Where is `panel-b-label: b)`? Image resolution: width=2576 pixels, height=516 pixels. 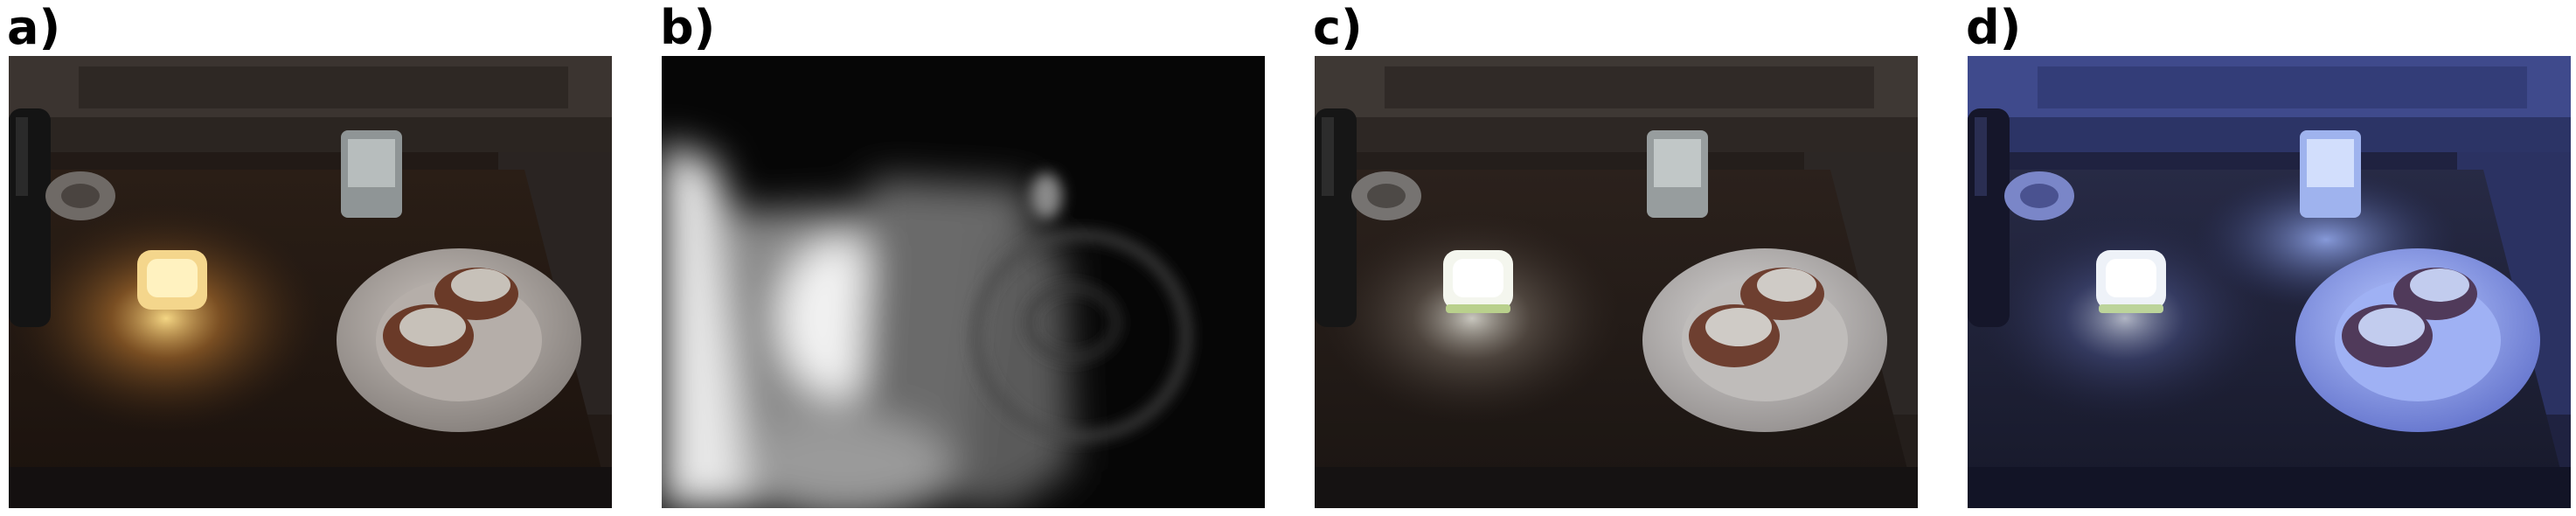 panel-b-label: b) is located at coordinates (688, 27).